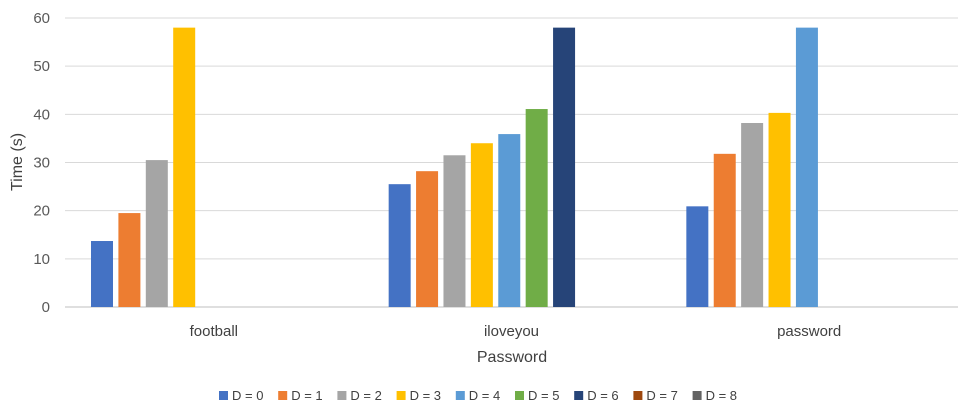 The width and height of the screenshot is (966, 414). What do you see at coordinates (484, 395) in the screenshot?
I see `legend-label: D = 4` at bounding box center [484, 395].